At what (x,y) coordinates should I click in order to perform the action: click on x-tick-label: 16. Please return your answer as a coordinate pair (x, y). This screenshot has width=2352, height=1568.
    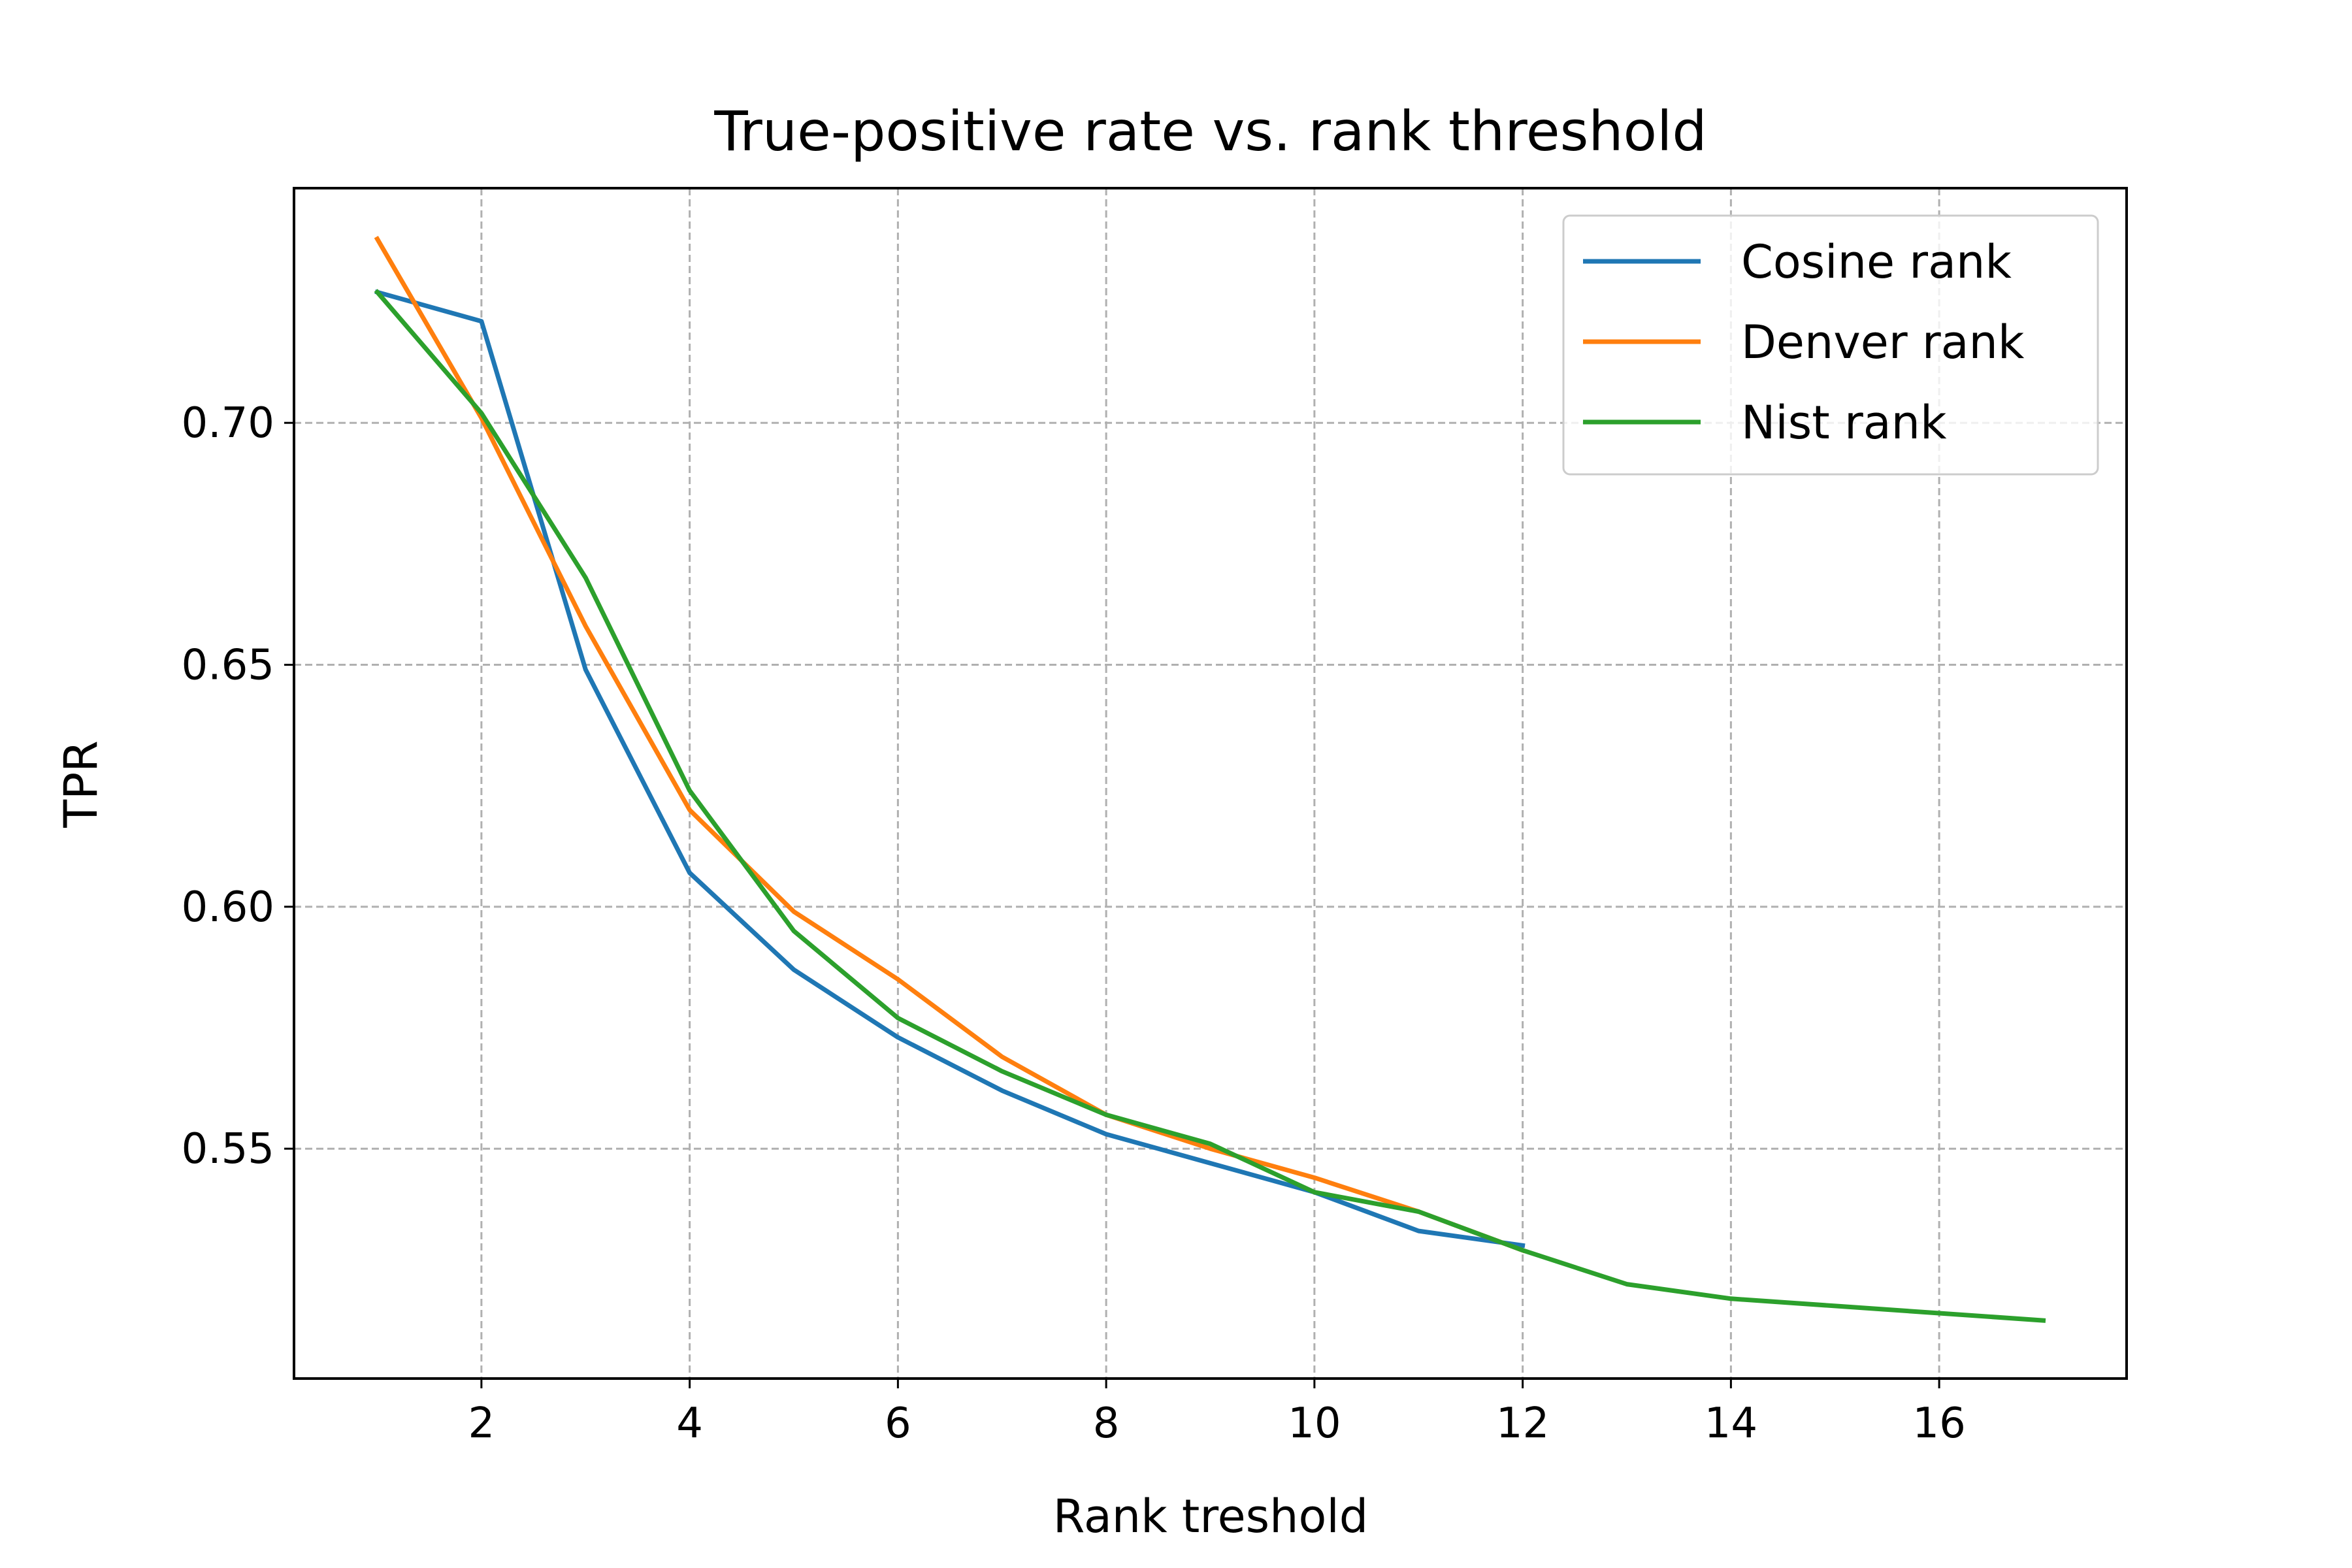
    Looking at the image, I should click on (1938, 1423).